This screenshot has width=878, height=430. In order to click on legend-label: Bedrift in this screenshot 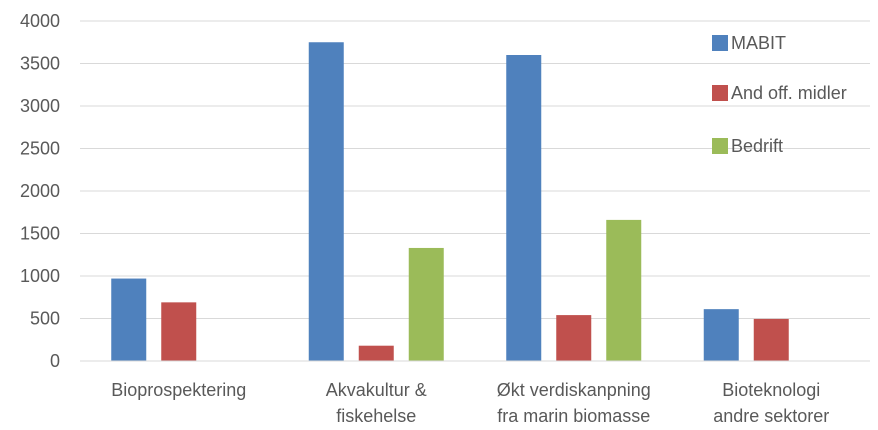, I will do `click(757, 146)`.